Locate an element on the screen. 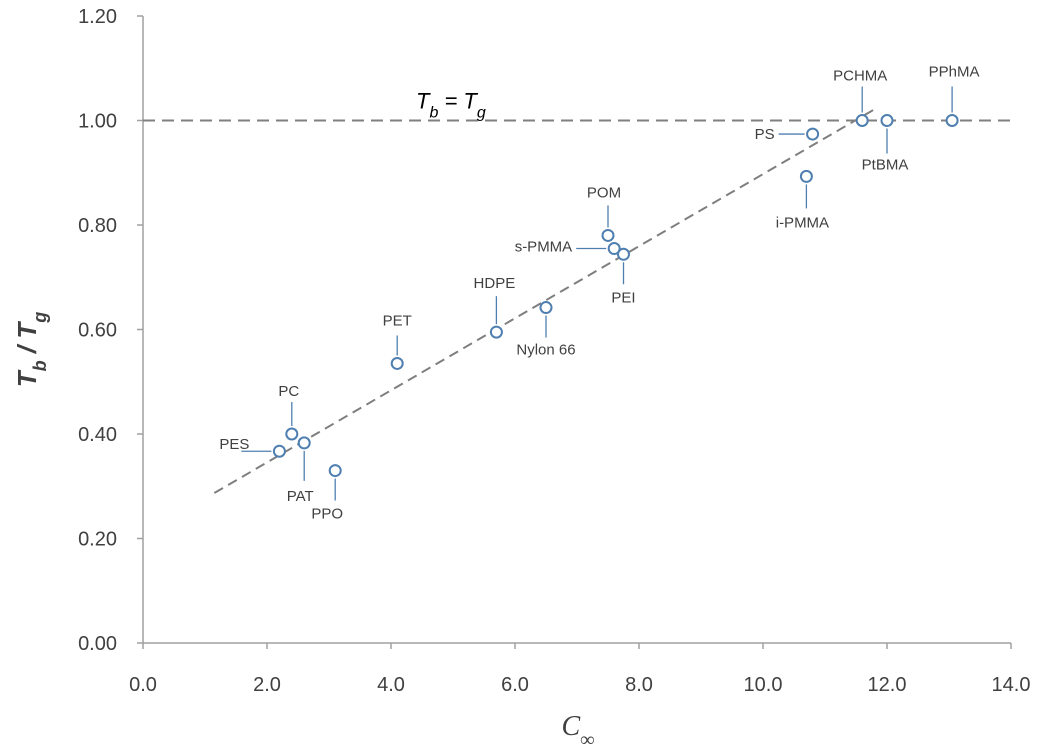 The height and width of the screenshot is (747, 1045). x-tick-label: 6.0 is located at coordinates (515, 685).